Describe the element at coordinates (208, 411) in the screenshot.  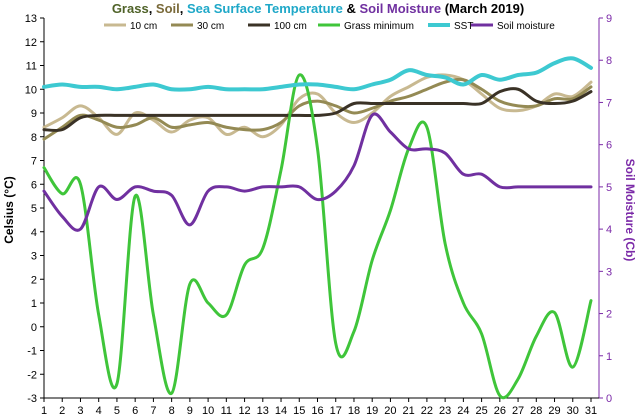
I see `x-tick-label: 10` at that location.